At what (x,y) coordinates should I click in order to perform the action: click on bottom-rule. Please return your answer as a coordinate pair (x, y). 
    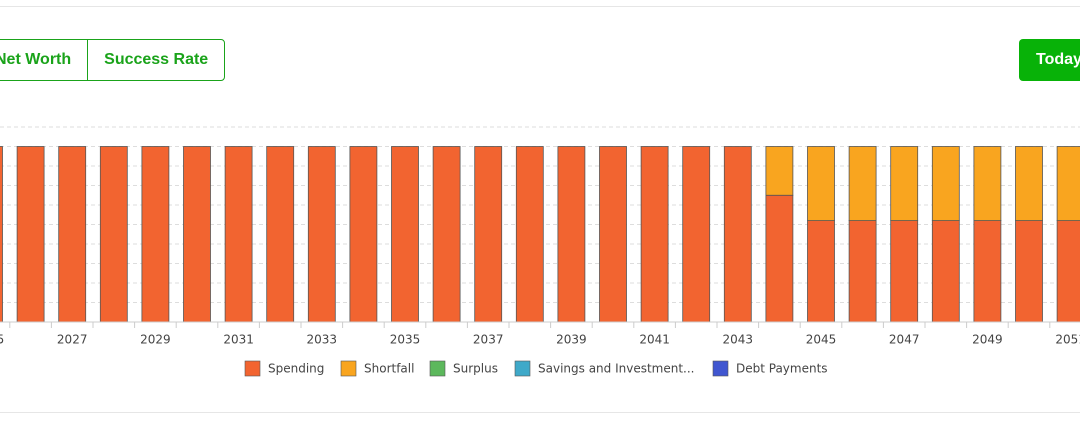
    Looking at the image, I should click on (540, 412).